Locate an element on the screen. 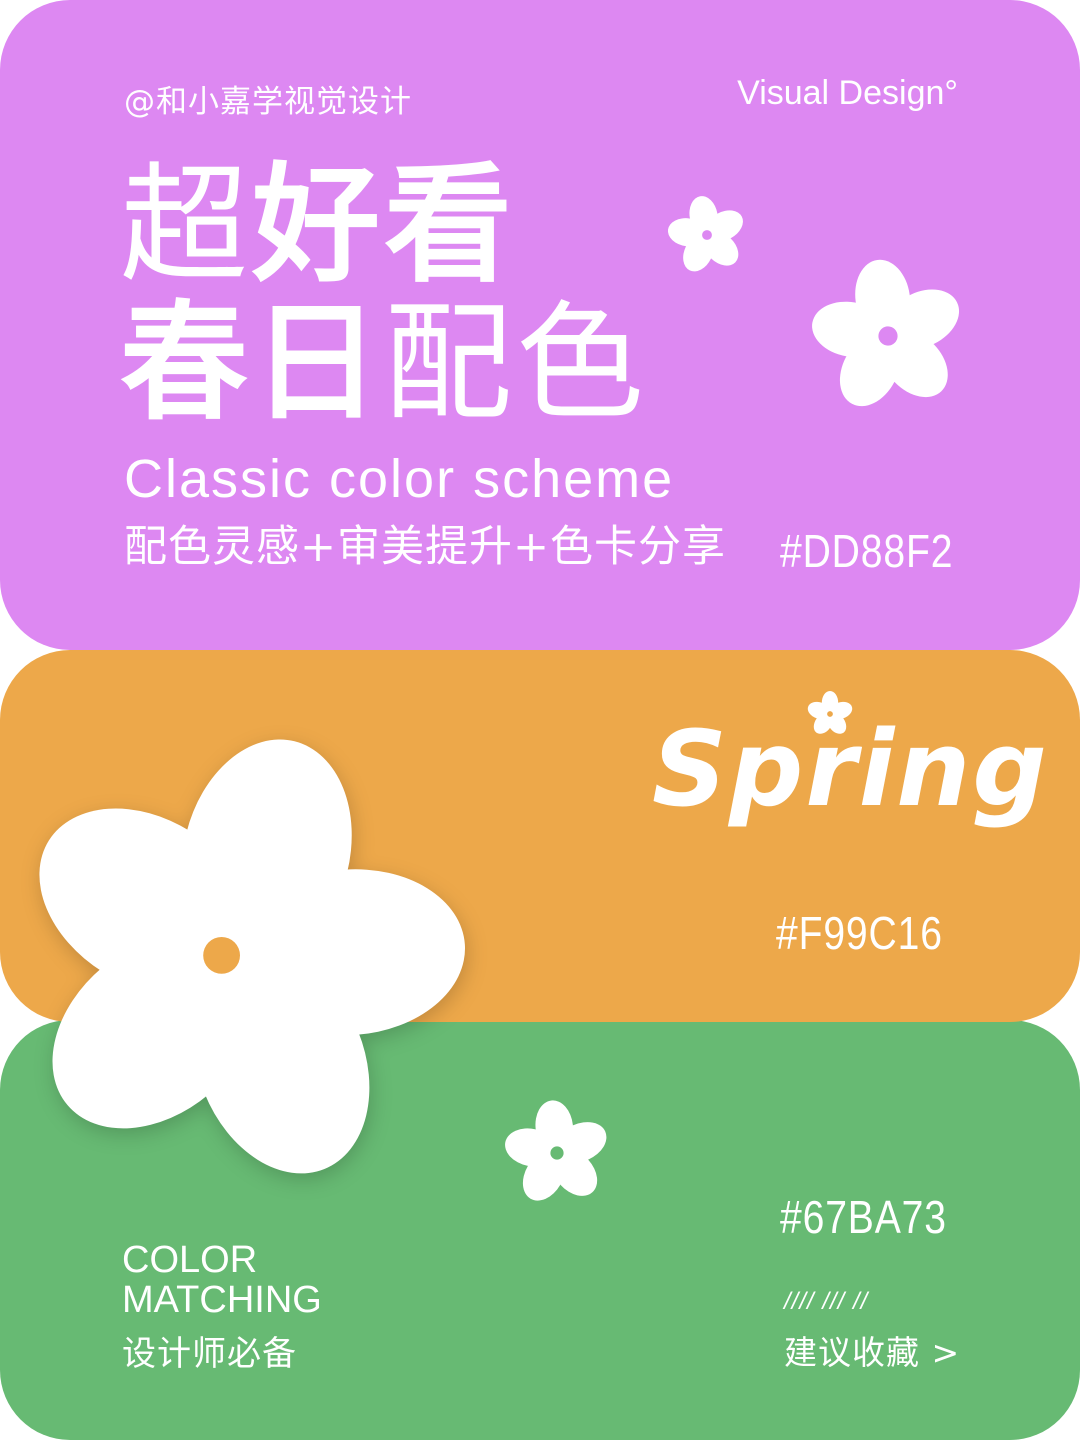 This screenshot has height=1440, width=1080. save-suggestion-link: 建议收藏 > is located at coordinates (872, 1352).